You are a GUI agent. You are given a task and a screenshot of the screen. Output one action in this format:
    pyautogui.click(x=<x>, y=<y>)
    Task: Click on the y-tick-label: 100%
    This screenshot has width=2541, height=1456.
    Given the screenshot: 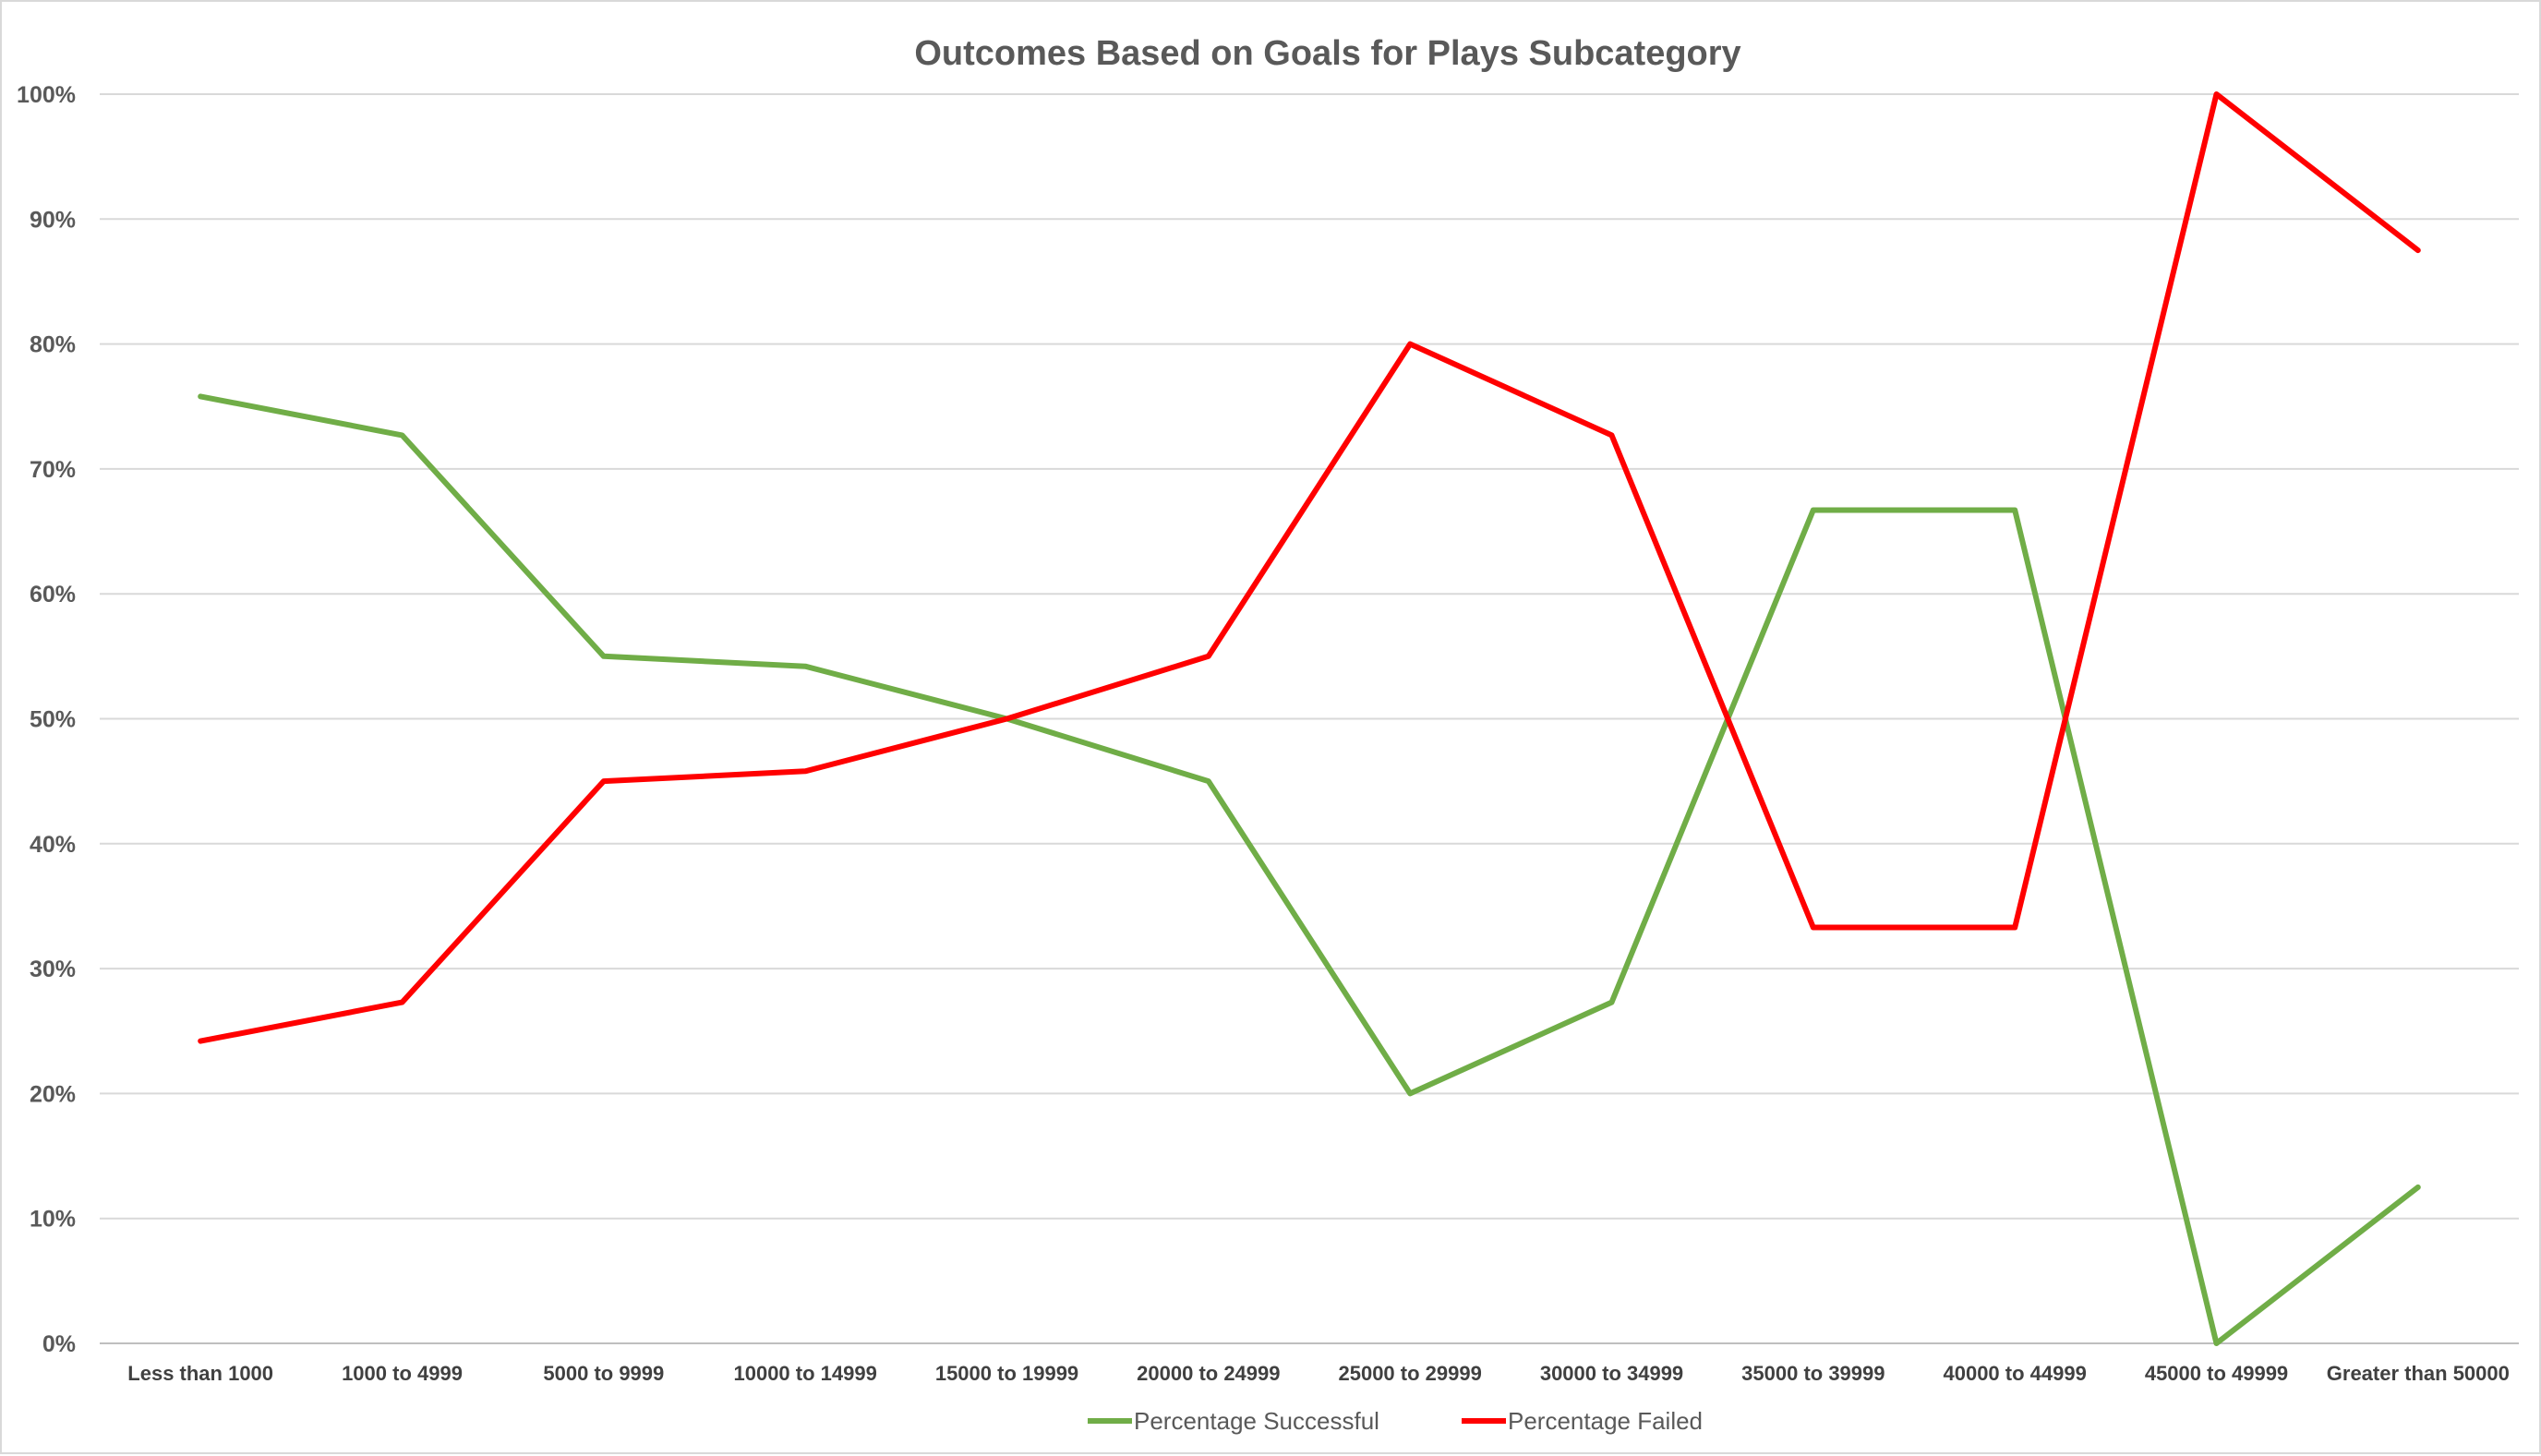 What is the action you would take?
    pyautogui.click(x=46, y=95)
    